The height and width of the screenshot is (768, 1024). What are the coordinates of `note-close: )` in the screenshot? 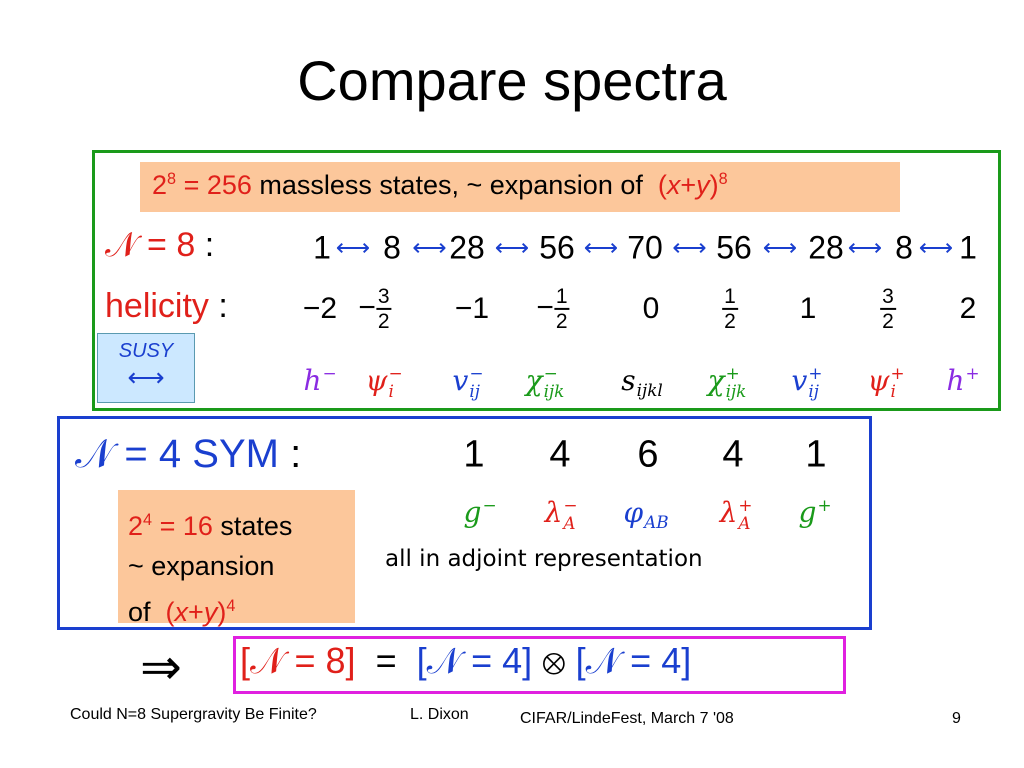 It's located at (714, 185).